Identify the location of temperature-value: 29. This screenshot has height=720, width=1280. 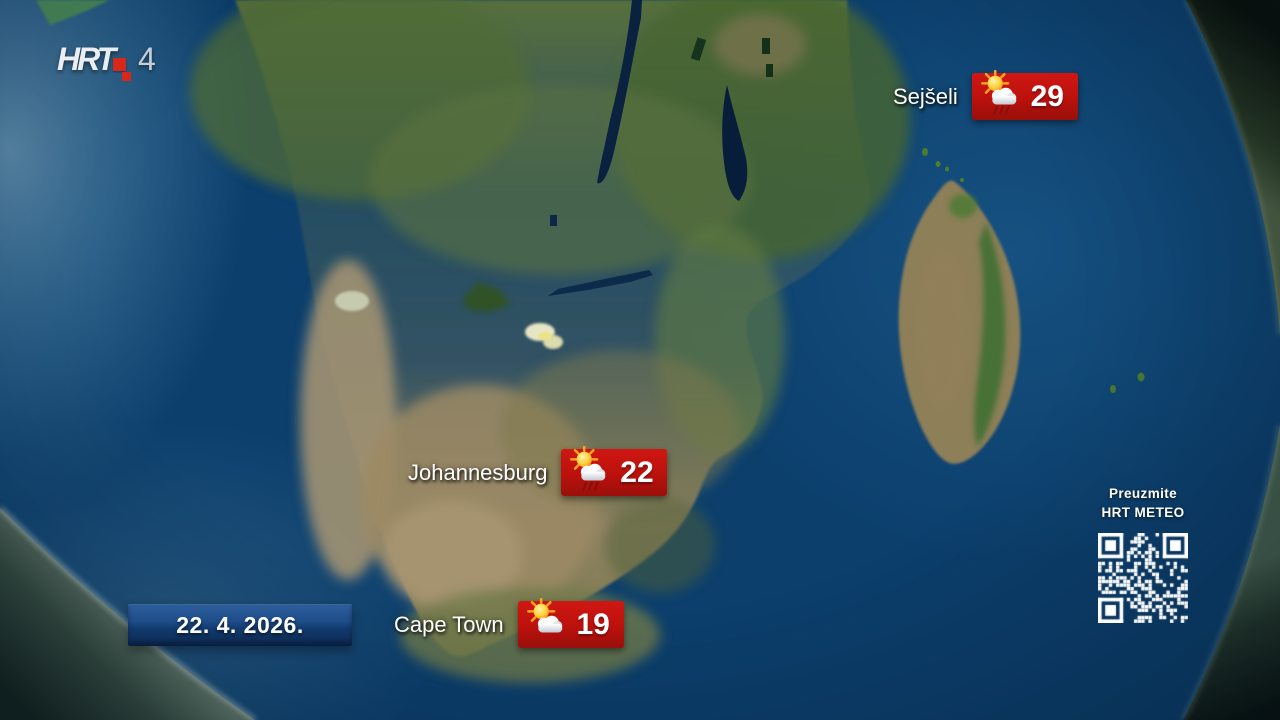
(1047, 96).